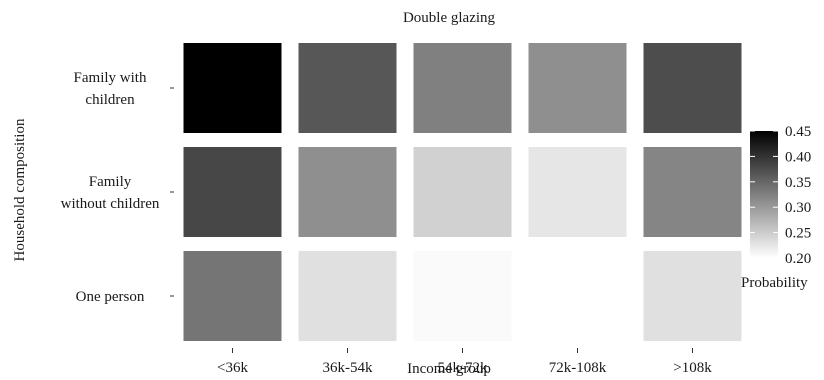 The height and width of the screenshot is (380, 824). Describe the element at coordinates (348, 368) in the screenshot. I see `x-tick-label: 36k-54k` at that location.